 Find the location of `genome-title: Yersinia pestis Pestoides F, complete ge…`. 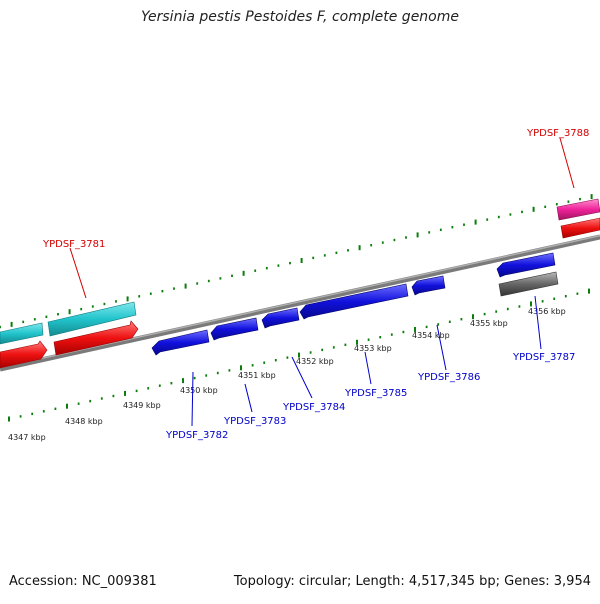

genome-title: Yersinia pestis Pestoides F, complete ge… is located at coordinates (300, 17).